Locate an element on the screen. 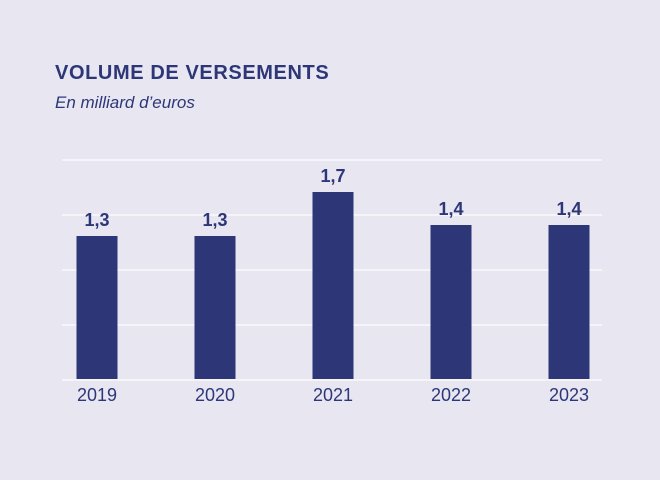 This screenshot has height=480, width=660. chart-title: VOLUME DE VERSEMENTS is located at coordinates (192, 73).